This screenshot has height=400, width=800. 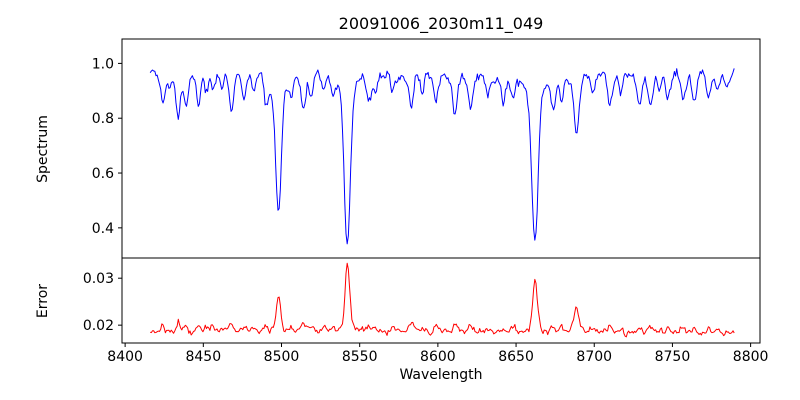 What do you see at coordinates (440, 375) in the screenshot?
I see `x-axis-label: Wavelength` at bounding box center [440, 375].